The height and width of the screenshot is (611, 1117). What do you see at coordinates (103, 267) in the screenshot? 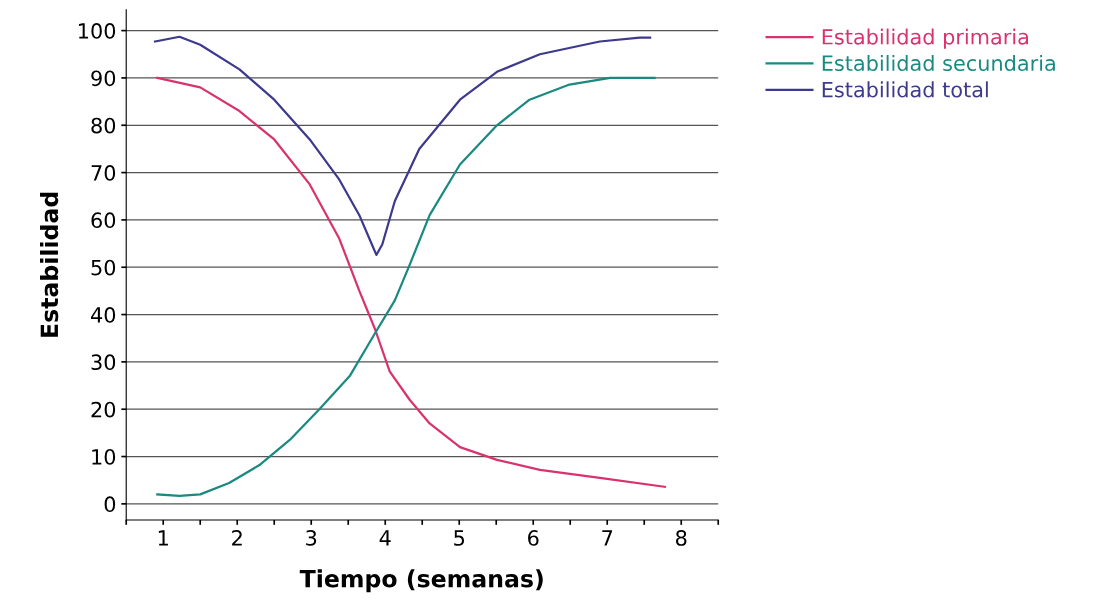
I see `y-tick-label: 50` at bounding box center [103, 267].